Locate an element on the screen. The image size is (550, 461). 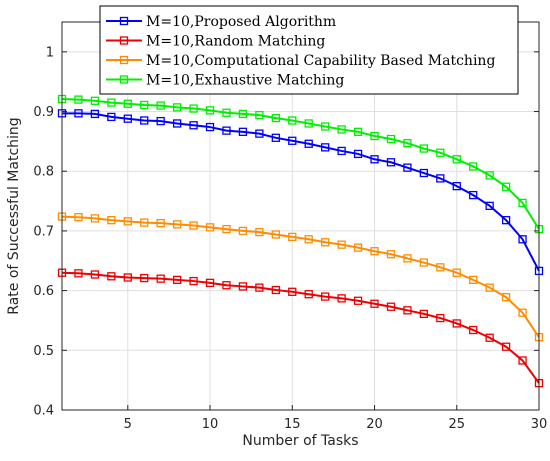
legend-swatch-marker is located at coordinates (124, 21).